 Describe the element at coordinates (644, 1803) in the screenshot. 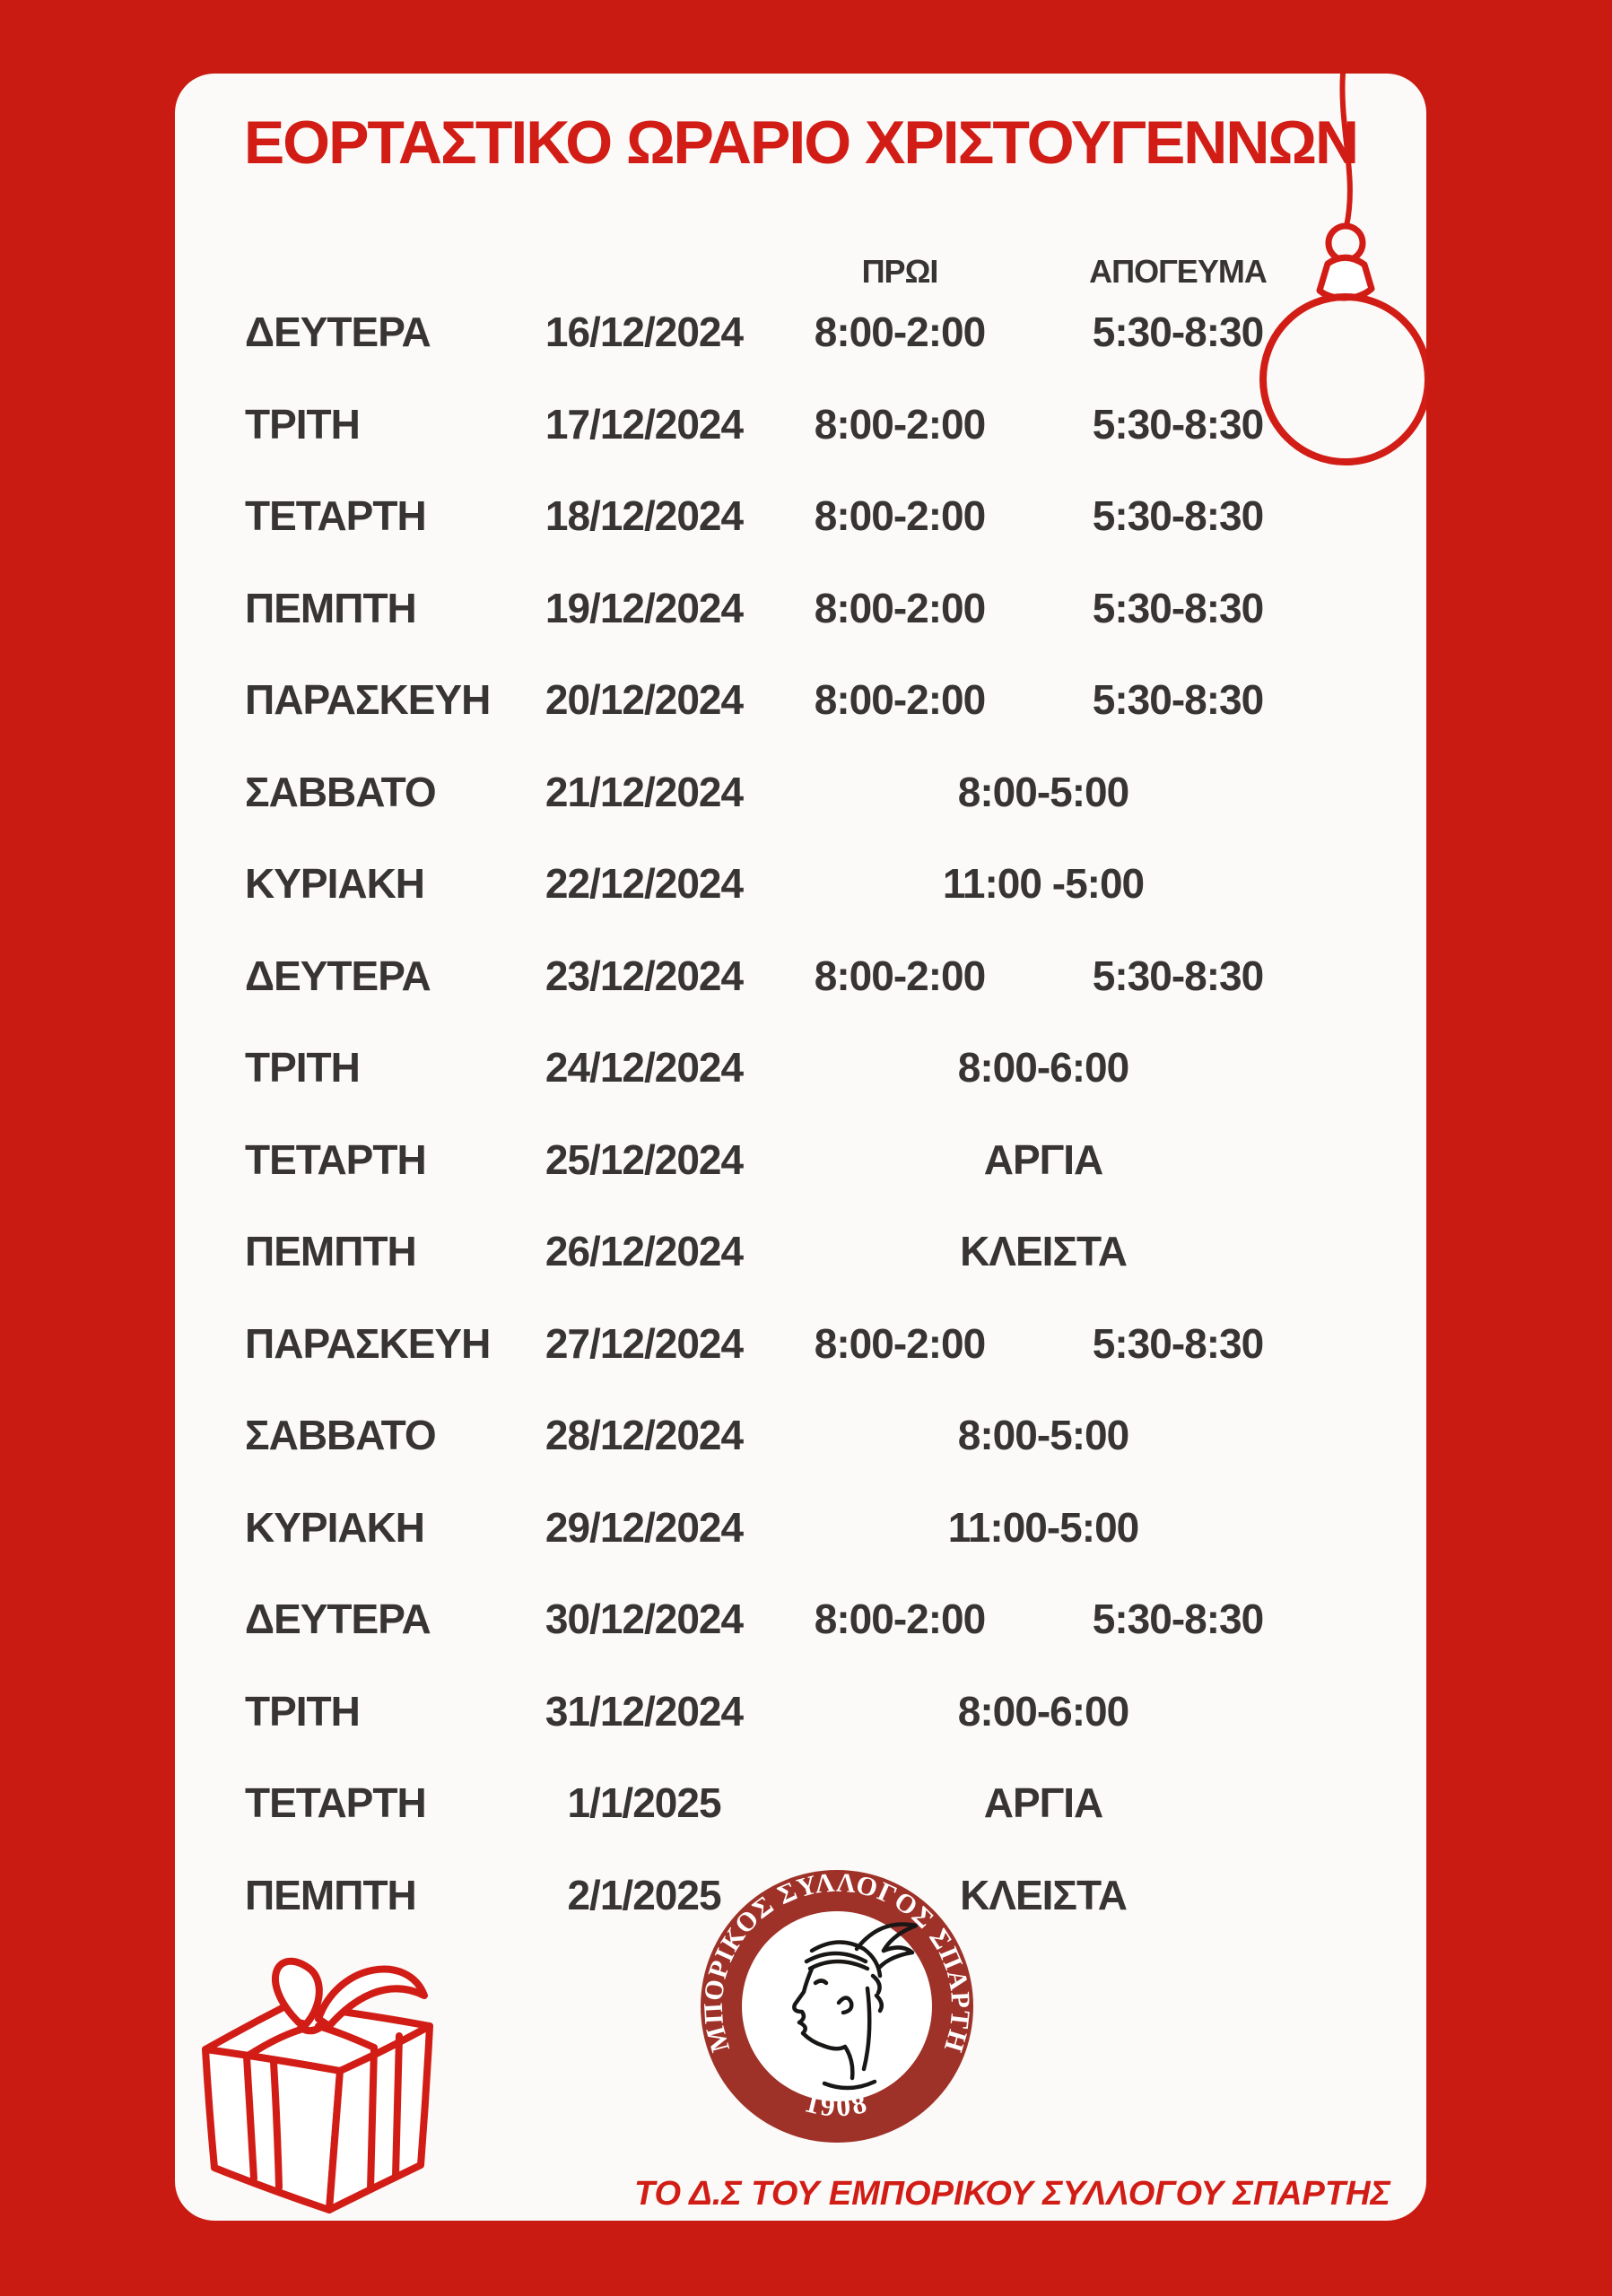

I see `date-cell: 1/1/2025` at that location.